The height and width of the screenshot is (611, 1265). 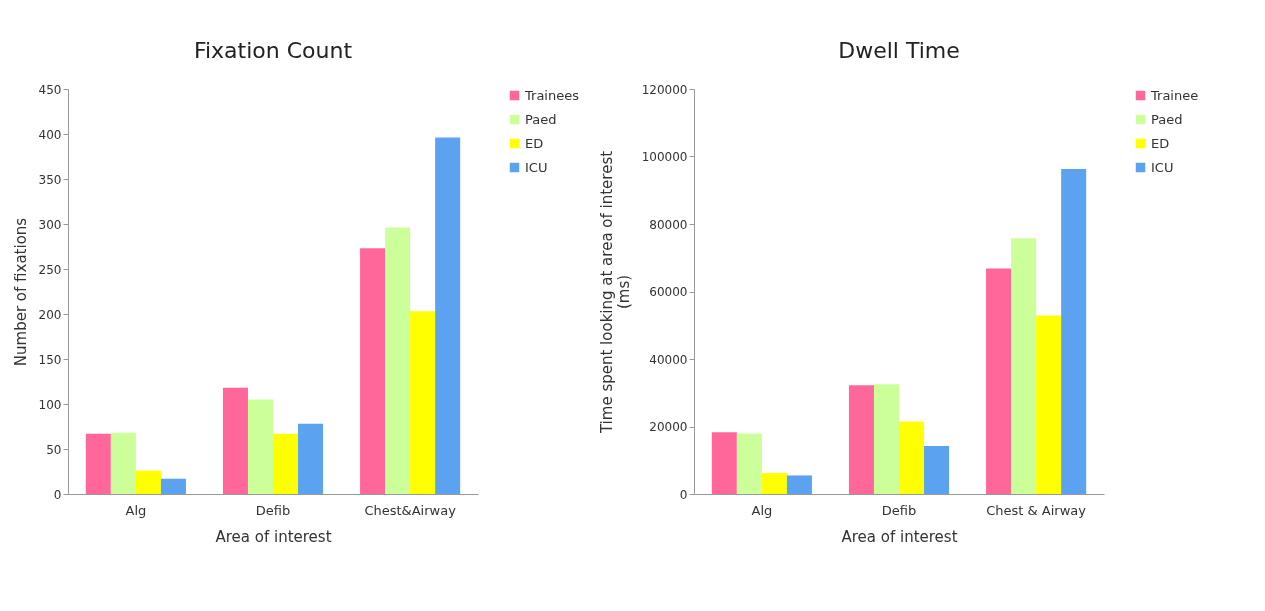 What do you see at coordinates (1174, 95) in the screenshot?
I see `legend-label: Trainee` at bounding box center [1174, 95].